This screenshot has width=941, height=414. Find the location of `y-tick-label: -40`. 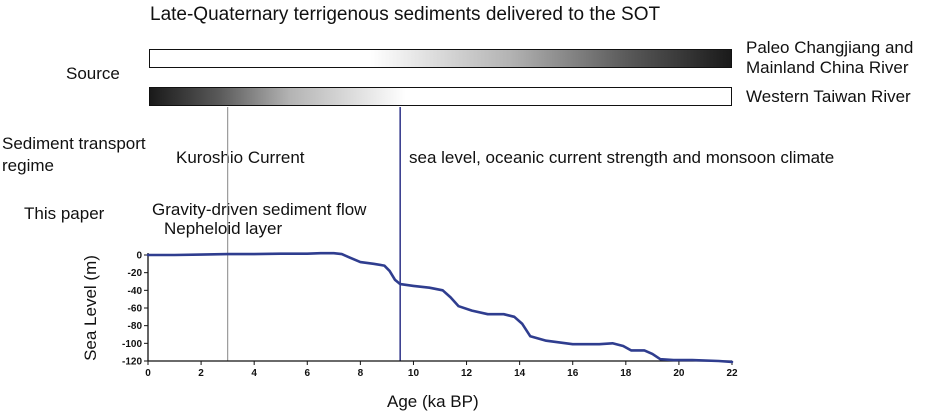

y-tick-label: -40 is located at coordinates (135, 291).